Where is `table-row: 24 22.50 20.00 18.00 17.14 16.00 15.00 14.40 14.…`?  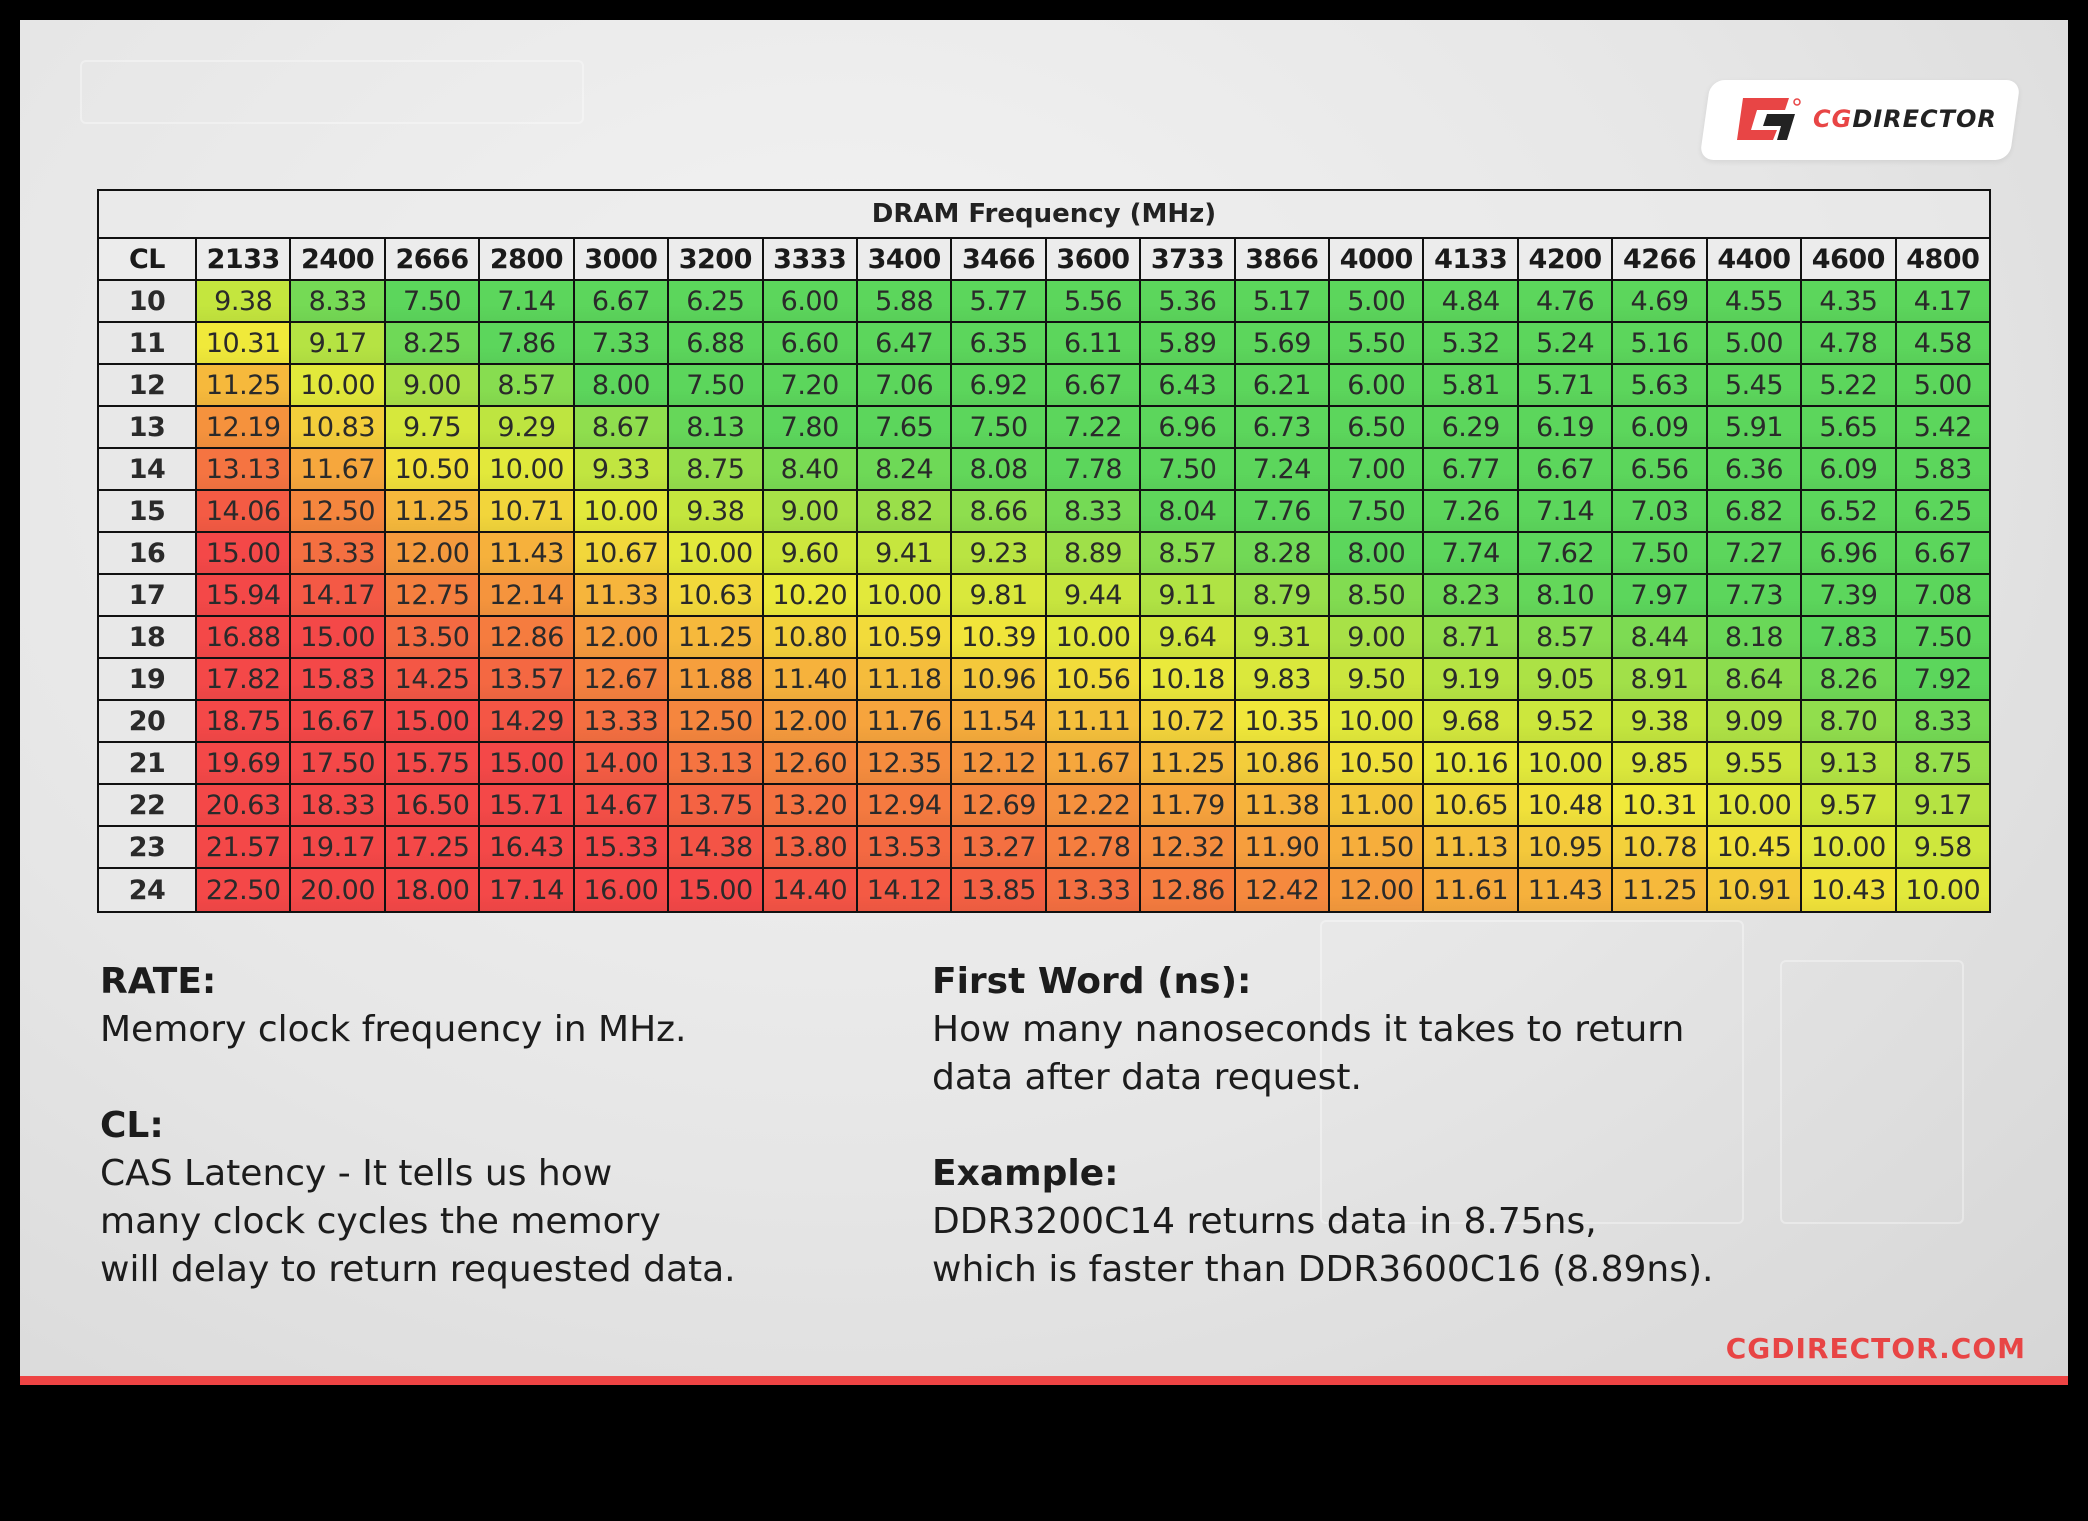 table-row: 24 22.50 20.00 18.00 17.14 16.00 15.00 14.40 14.… is located at coordinates (1044, 890).